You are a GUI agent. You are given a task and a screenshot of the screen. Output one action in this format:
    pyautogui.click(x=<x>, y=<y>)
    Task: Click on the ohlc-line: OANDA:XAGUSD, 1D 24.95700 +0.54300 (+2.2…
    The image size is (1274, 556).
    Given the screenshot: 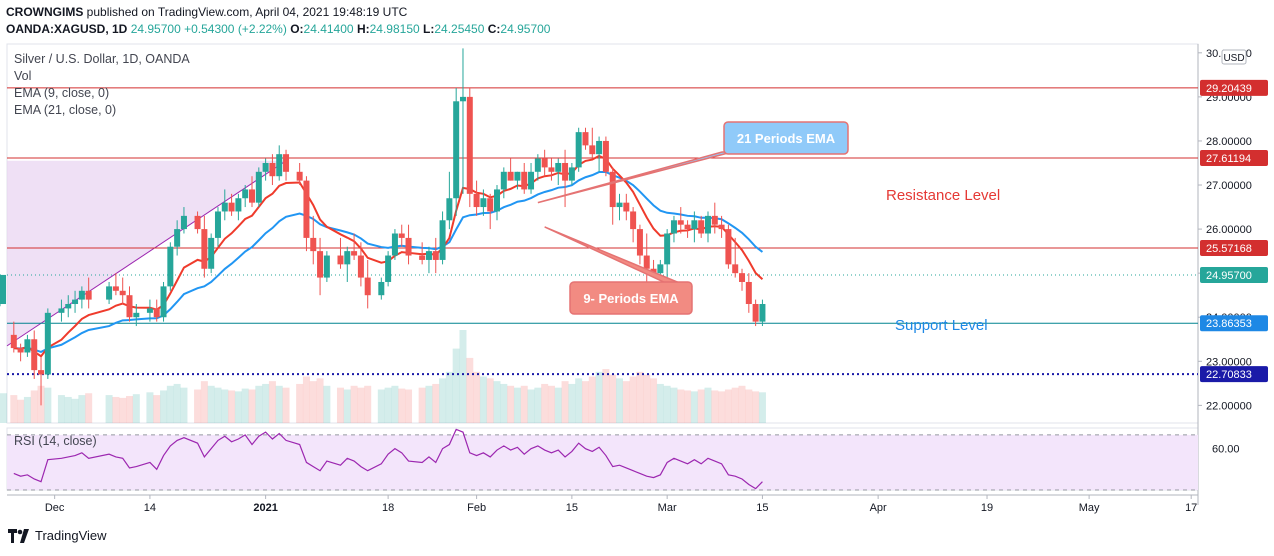 What is the action you would take?
    pyautogui.click(x=278, y=29)
    